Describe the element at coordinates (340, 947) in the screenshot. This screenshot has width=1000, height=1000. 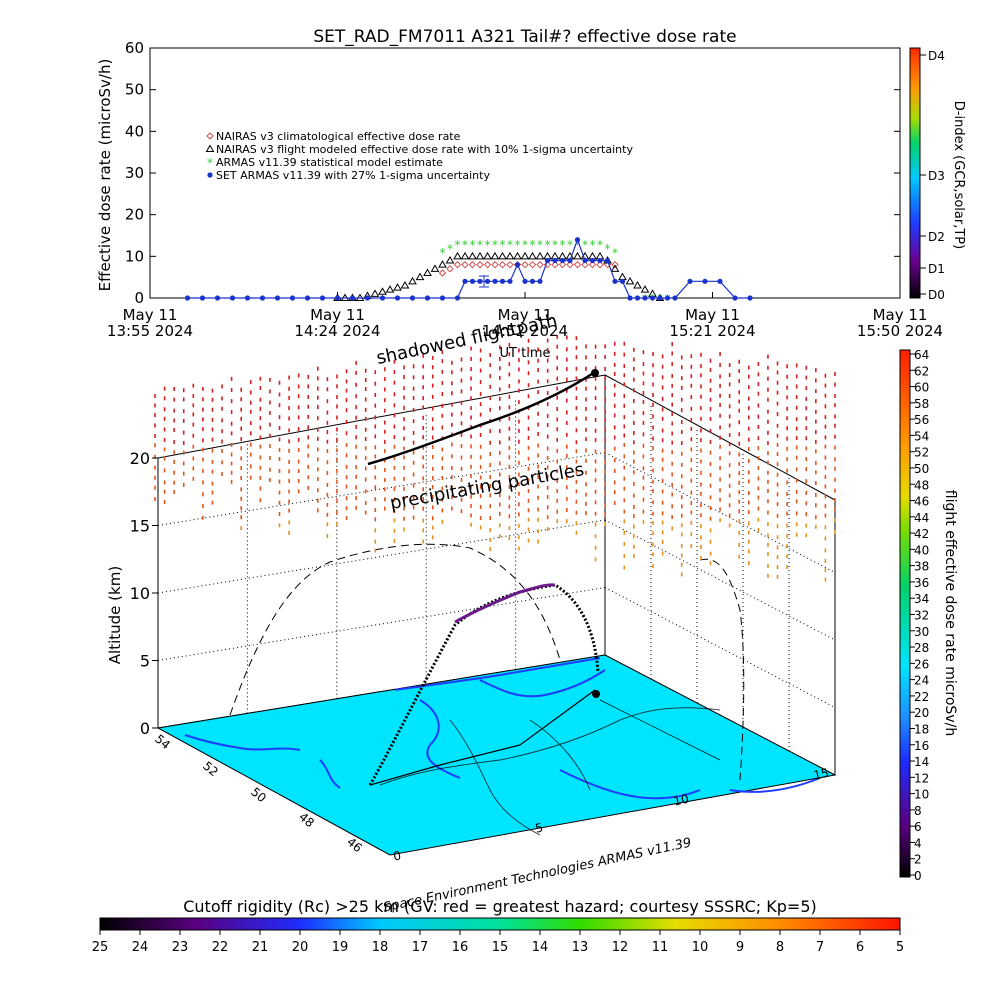
I see `rigidity-tick-label: 19` at that location.